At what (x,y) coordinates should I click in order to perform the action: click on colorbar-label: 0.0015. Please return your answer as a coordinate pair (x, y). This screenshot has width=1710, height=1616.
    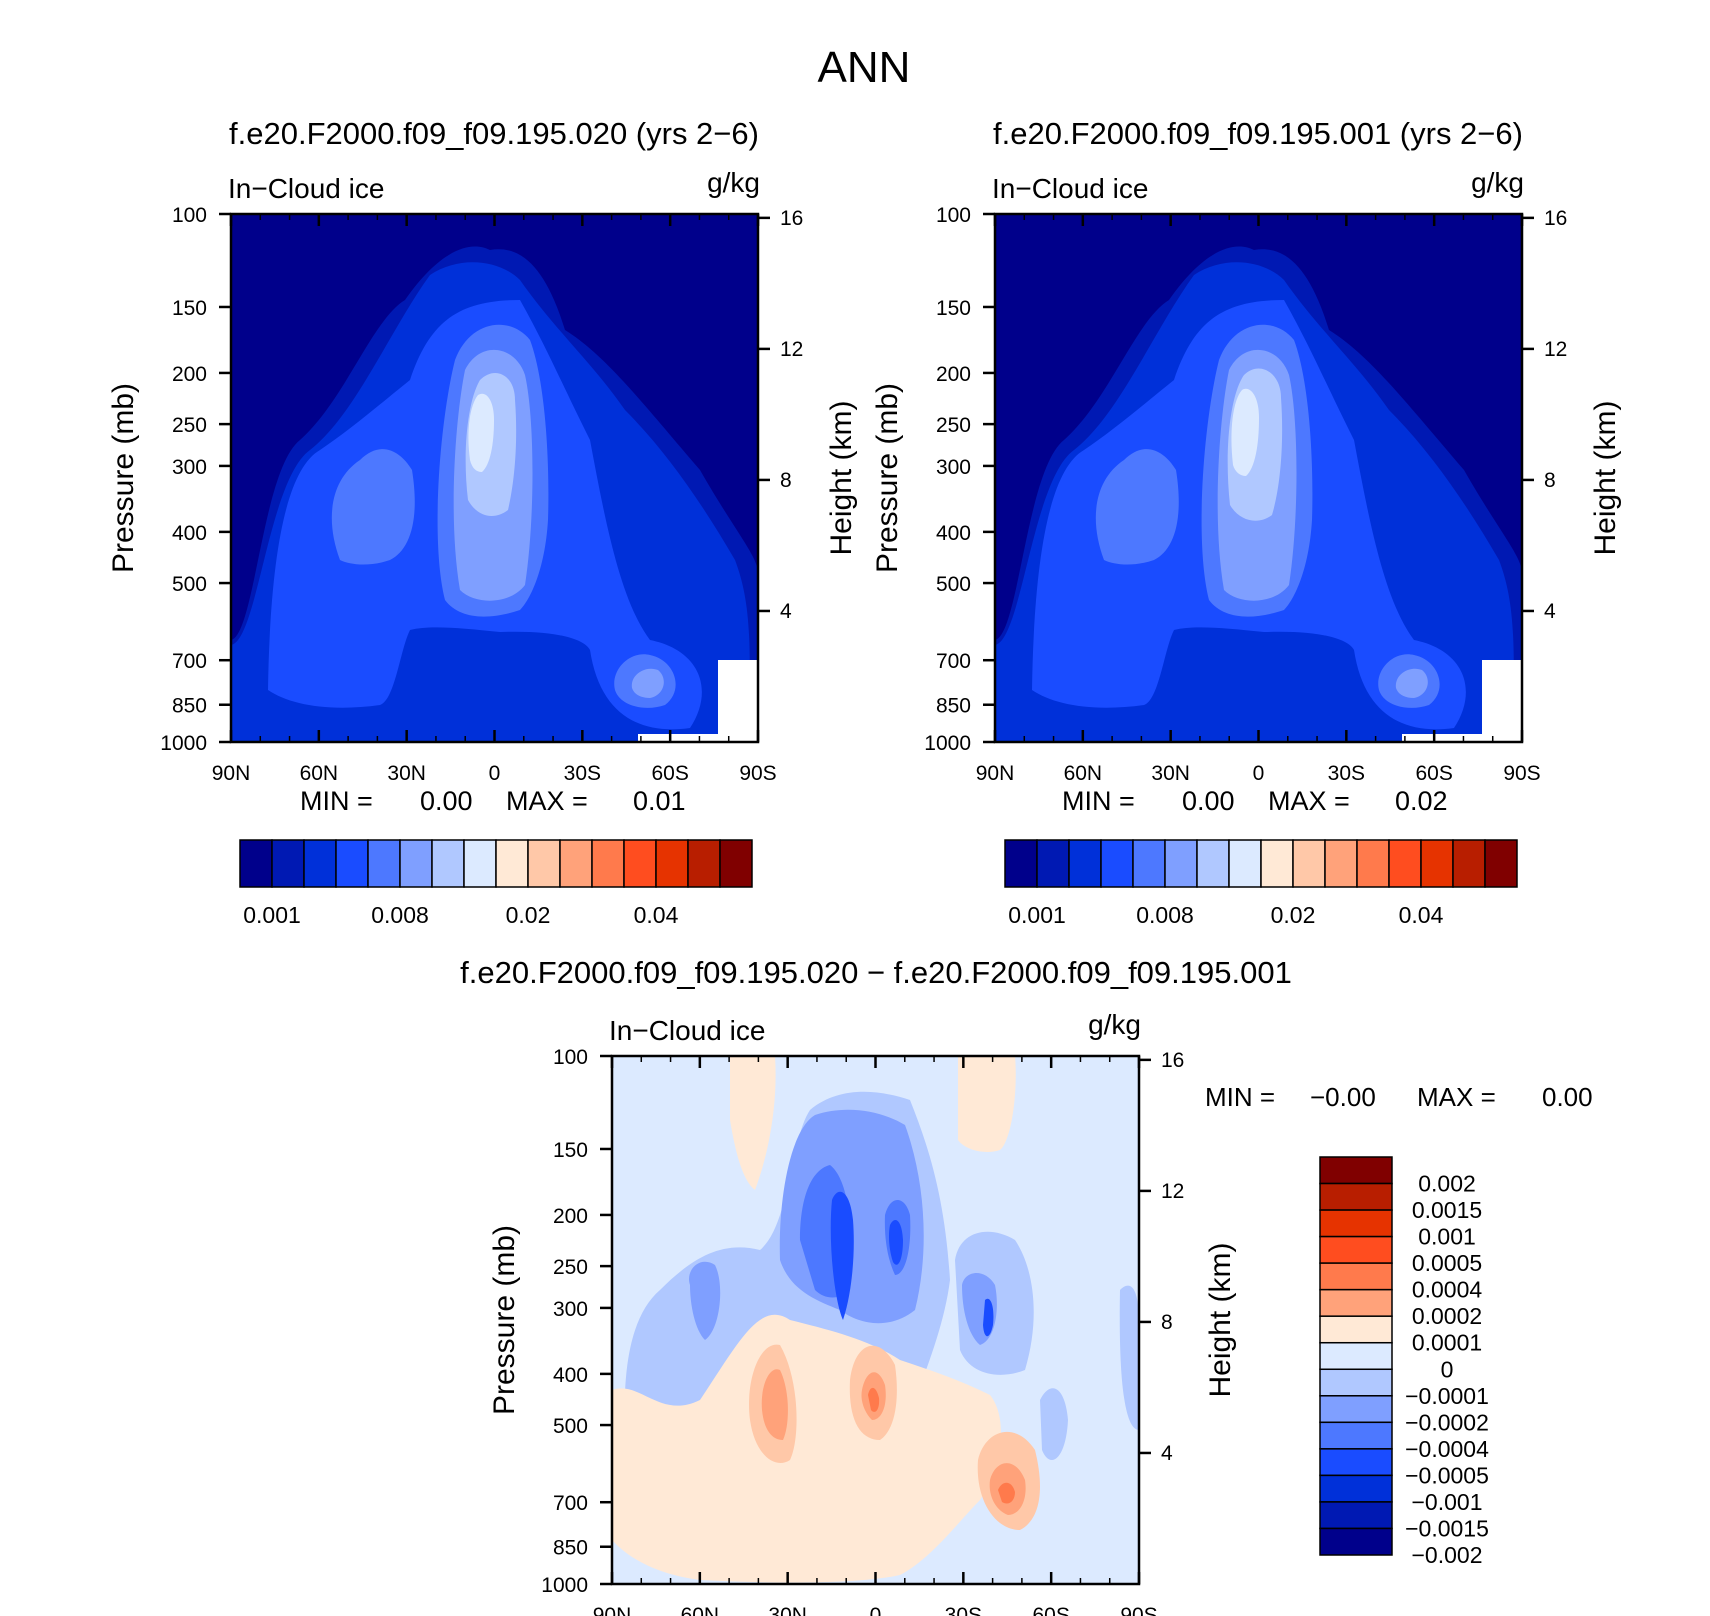
    Looking at the image, I should click on (1447, 1210).